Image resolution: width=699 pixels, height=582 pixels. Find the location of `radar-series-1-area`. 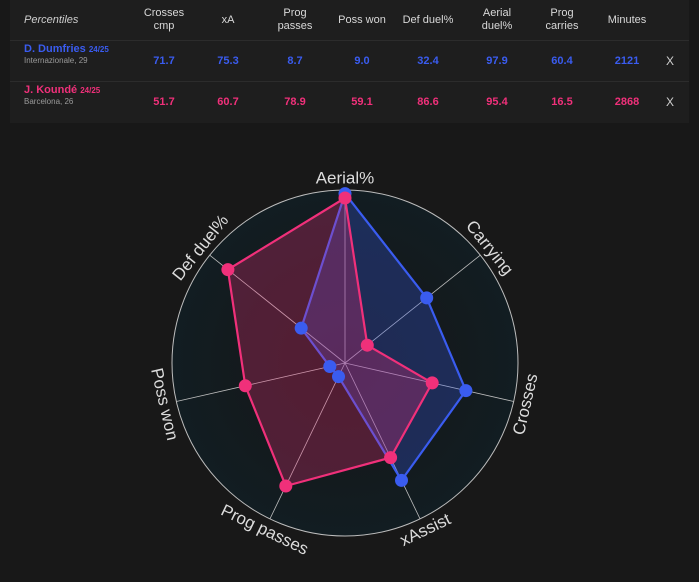

radar-series-1-area is located at coordinates (383, 337).